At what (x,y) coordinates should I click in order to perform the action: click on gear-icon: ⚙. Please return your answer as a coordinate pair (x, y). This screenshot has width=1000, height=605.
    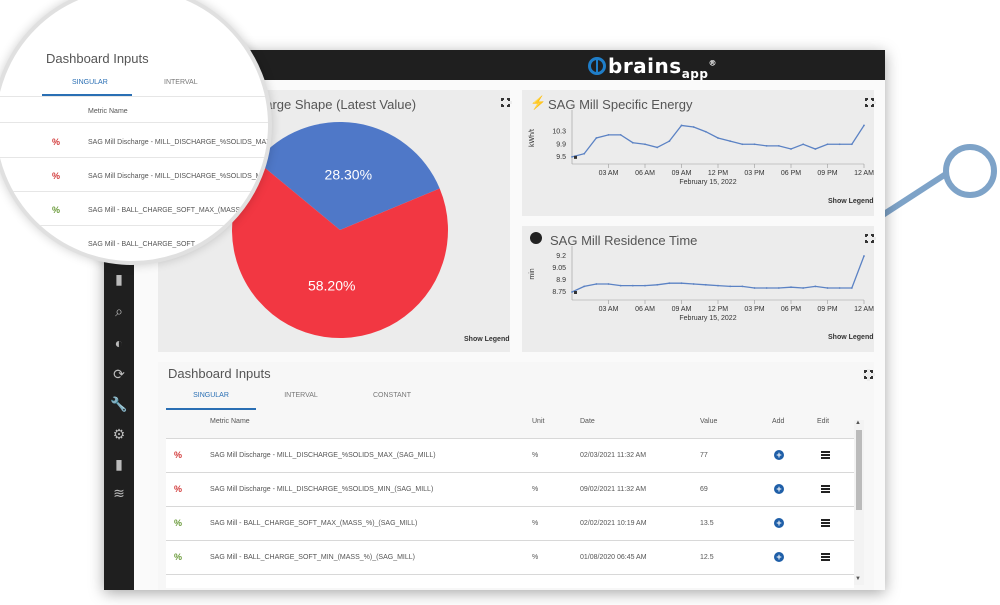
    Looking at the image, I should click on (119, 434).